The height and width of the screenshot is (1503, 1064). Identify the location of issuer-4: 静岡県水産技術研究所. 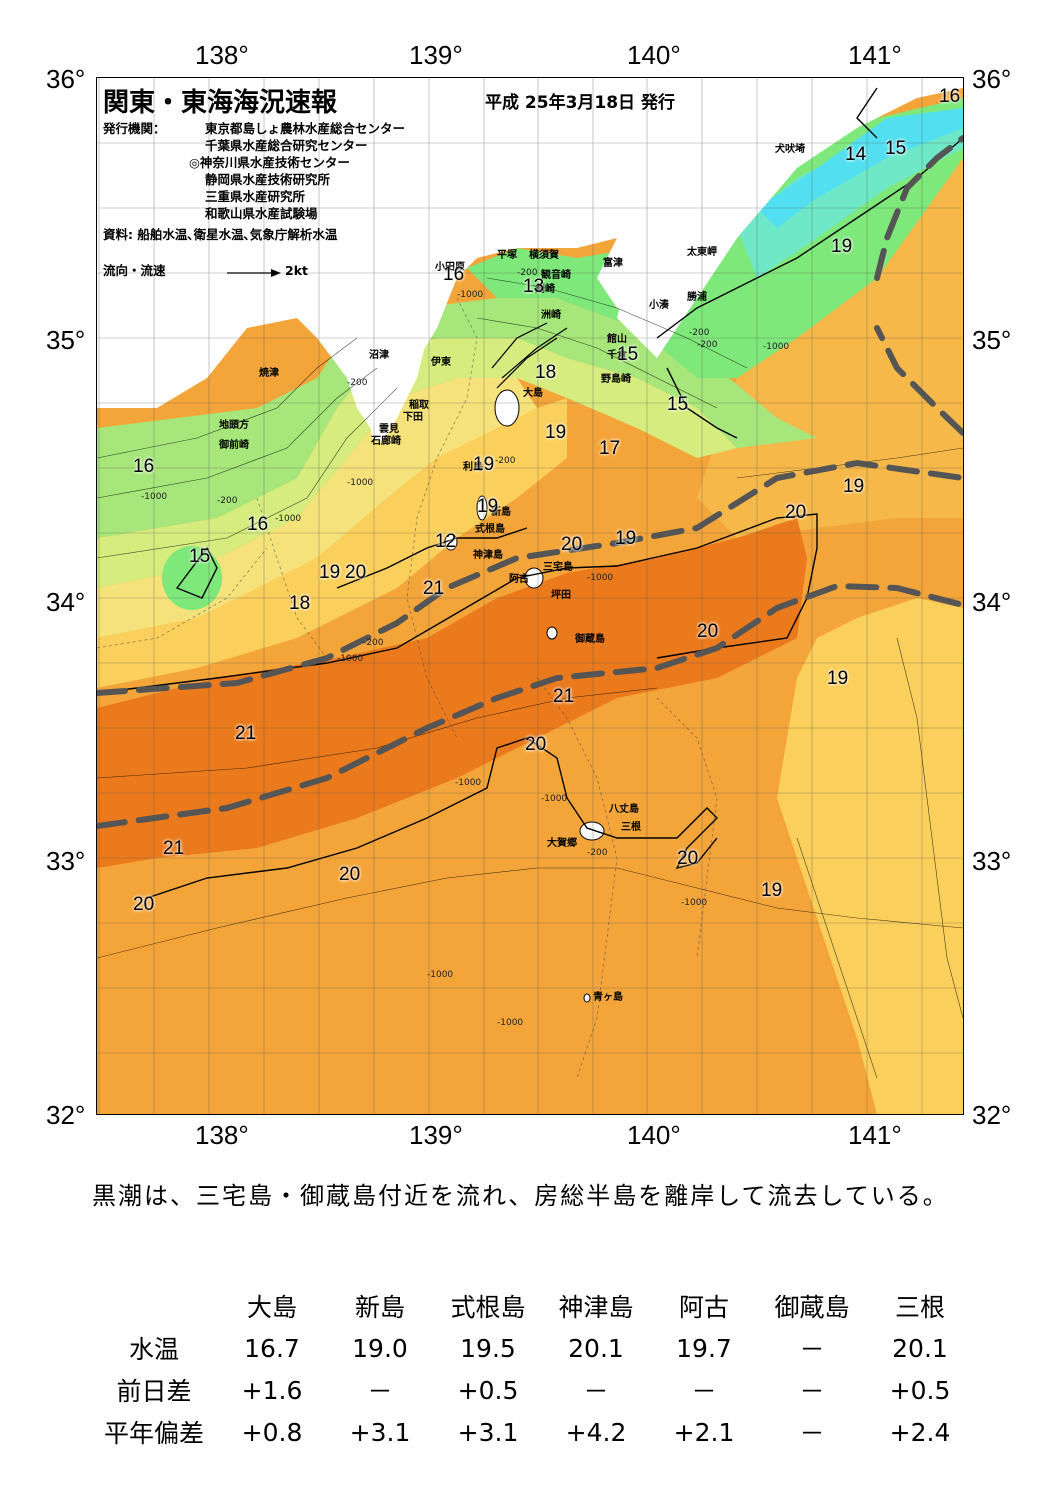
(268, 179).